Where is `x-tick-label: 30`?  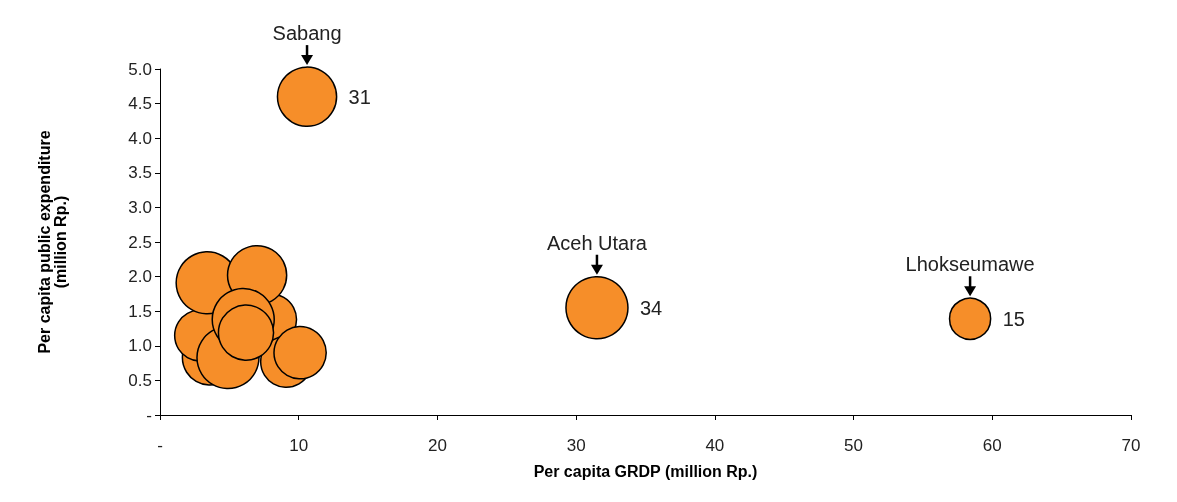
x-tick-label: 30 is located at coordinates (576, 445).